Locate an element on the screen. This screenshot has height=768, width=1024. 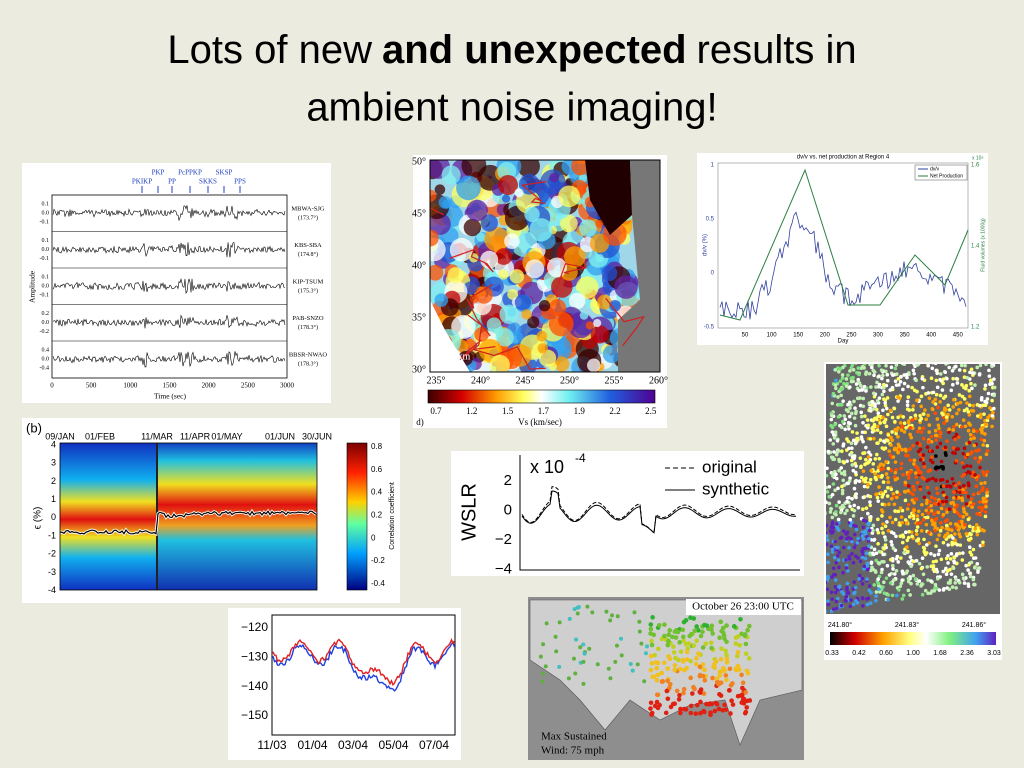
map-blob is located at coordinates (554, 177).